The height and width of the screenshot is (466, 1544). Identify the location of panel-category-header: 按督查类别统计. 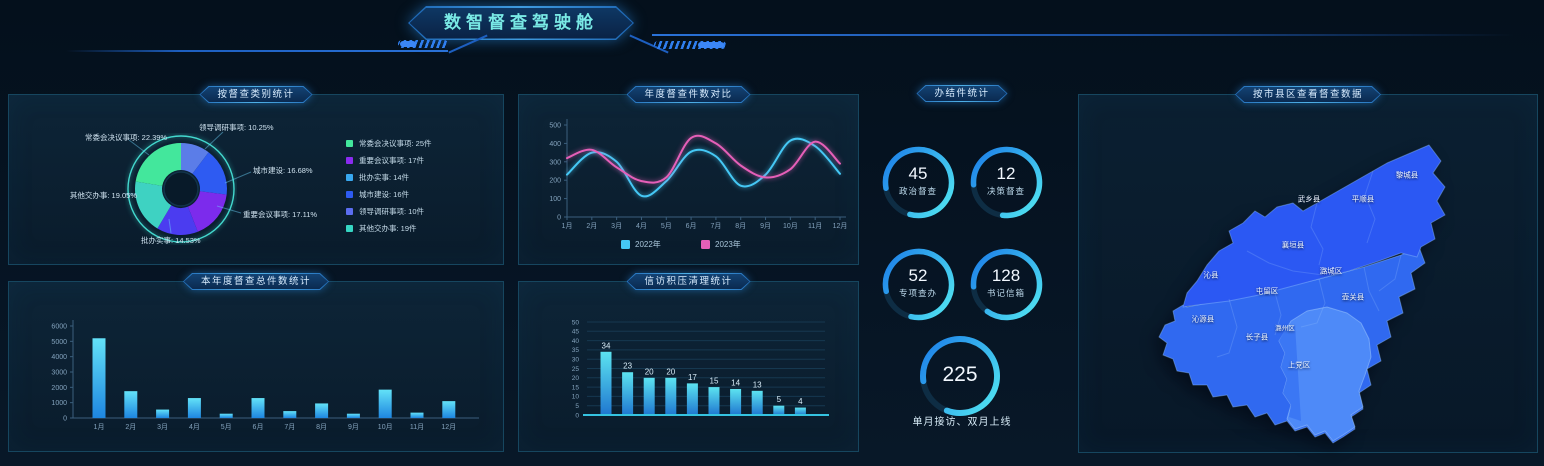
(255, 94).